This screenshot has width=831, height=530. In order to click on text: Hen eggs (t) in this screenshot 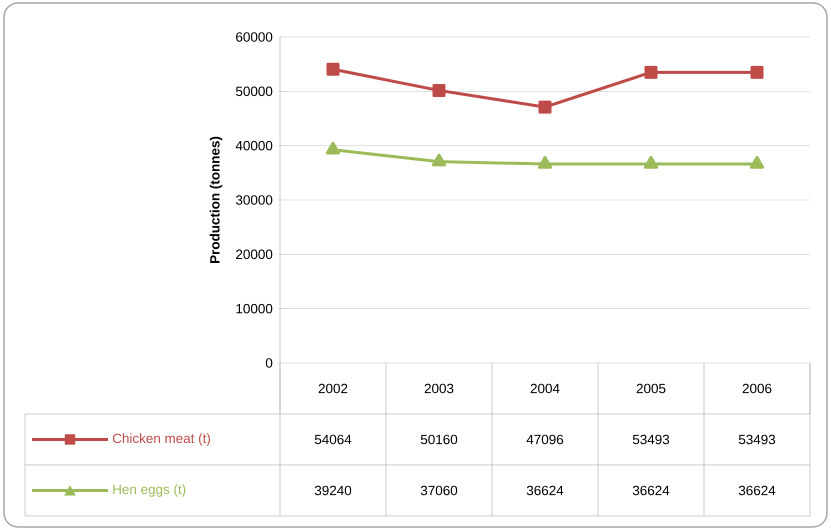, I will do `click(149, 490)`.